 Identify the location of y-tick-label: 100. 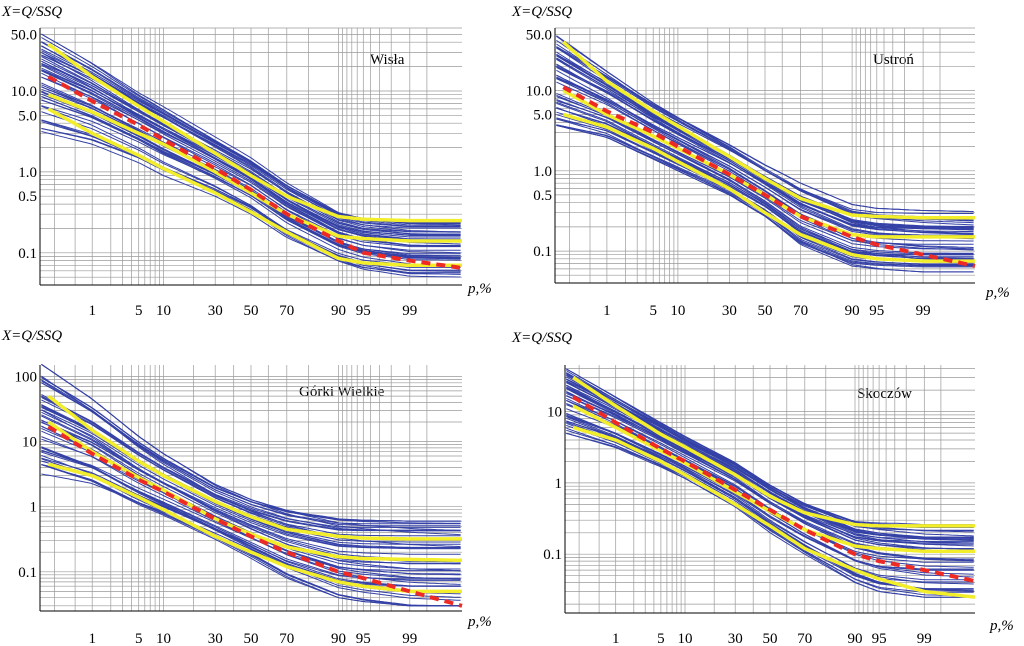
(26, 378).